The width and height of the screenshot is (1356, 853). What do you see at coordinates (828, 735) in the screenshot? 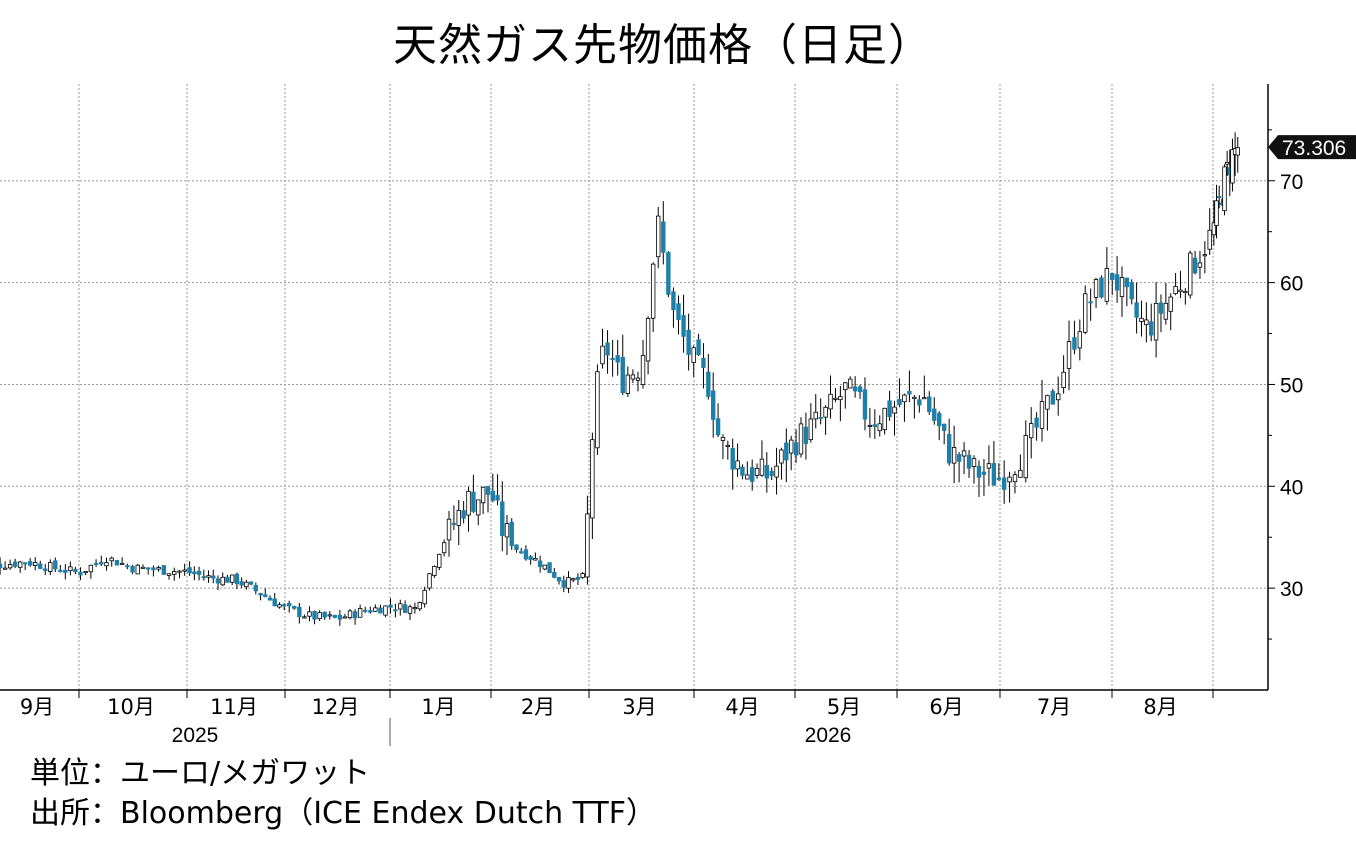
I see `year-label: 2026` at bounding box center [828, 735].